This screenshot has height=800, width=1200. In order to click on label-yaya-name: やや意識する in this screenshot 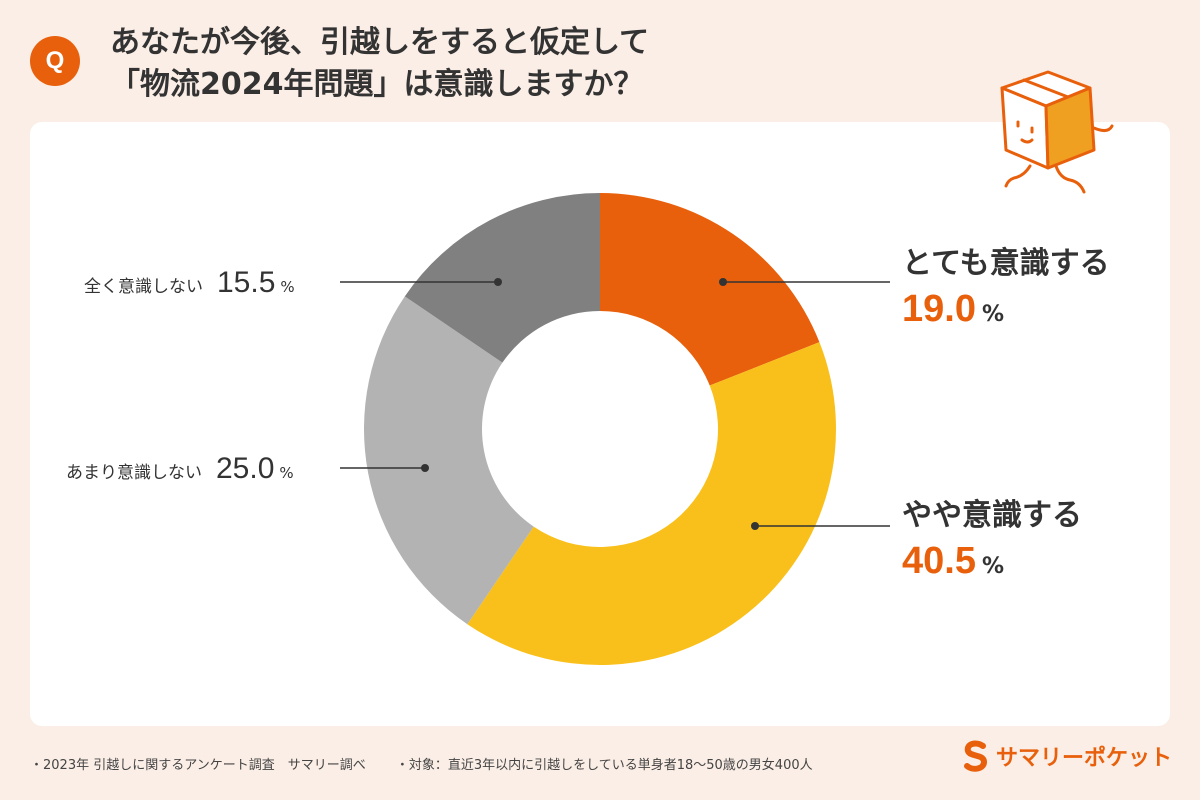, I will do `click(992, 515)`.